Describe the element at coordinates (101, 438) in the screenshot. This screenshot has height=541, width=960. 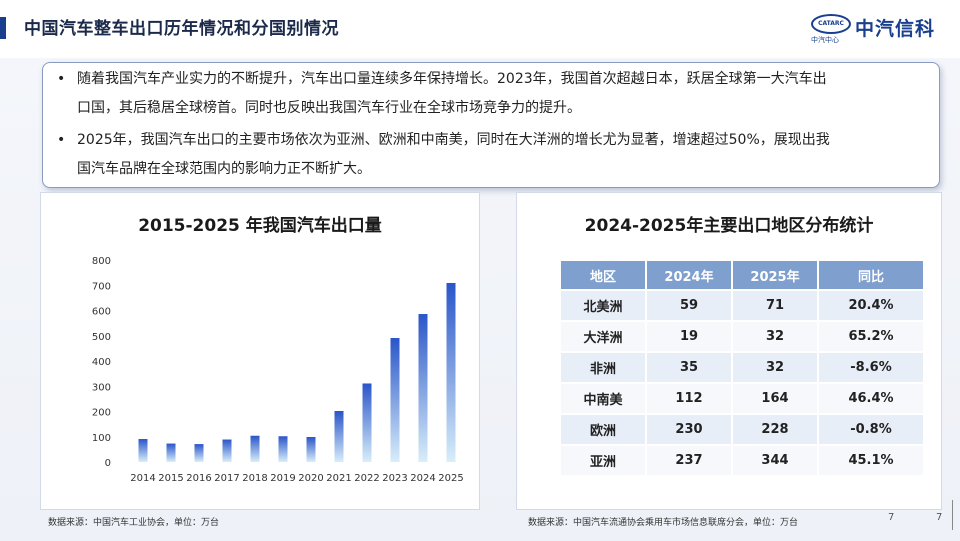
I see `y-tick-label: 100` at that location.